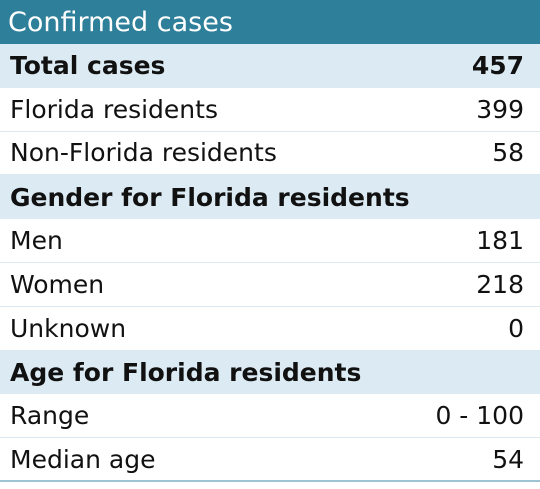 The height and width of the screenshot is (489, 540). What do you see at coordinates (500, 284) in the screenshot?
I see `row-value: 218` at bounding box center [500, 284].